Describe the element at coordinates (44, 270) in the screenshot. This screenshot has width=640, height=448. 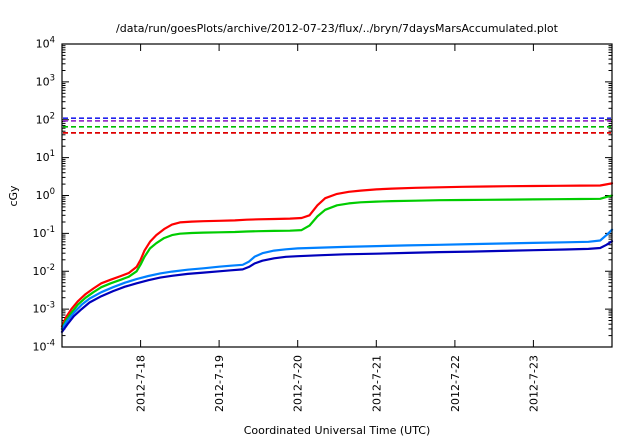
I see `y-tick-label: 10⁻²` at that location.